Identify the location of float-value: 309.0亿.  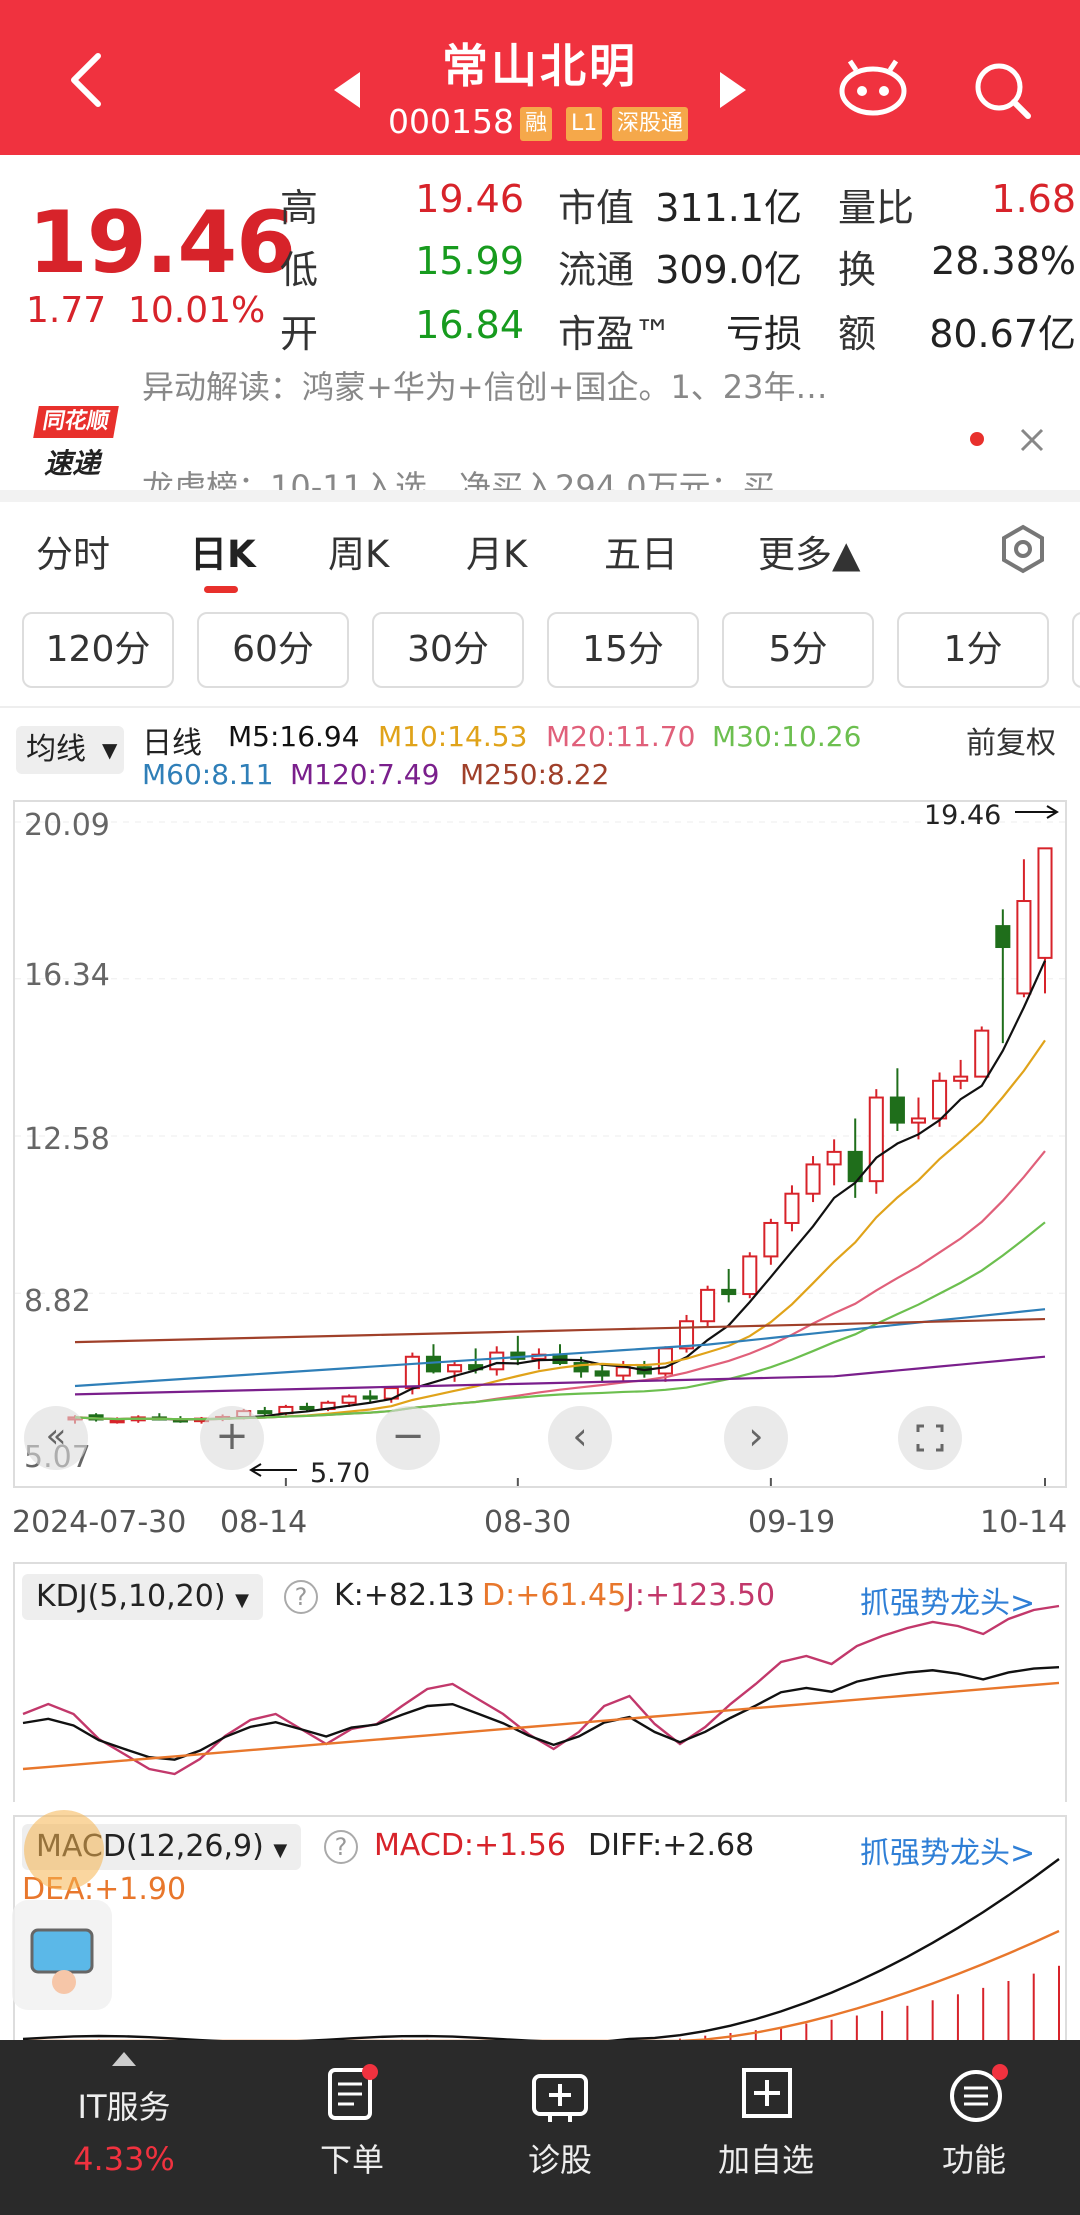
(728, 270).